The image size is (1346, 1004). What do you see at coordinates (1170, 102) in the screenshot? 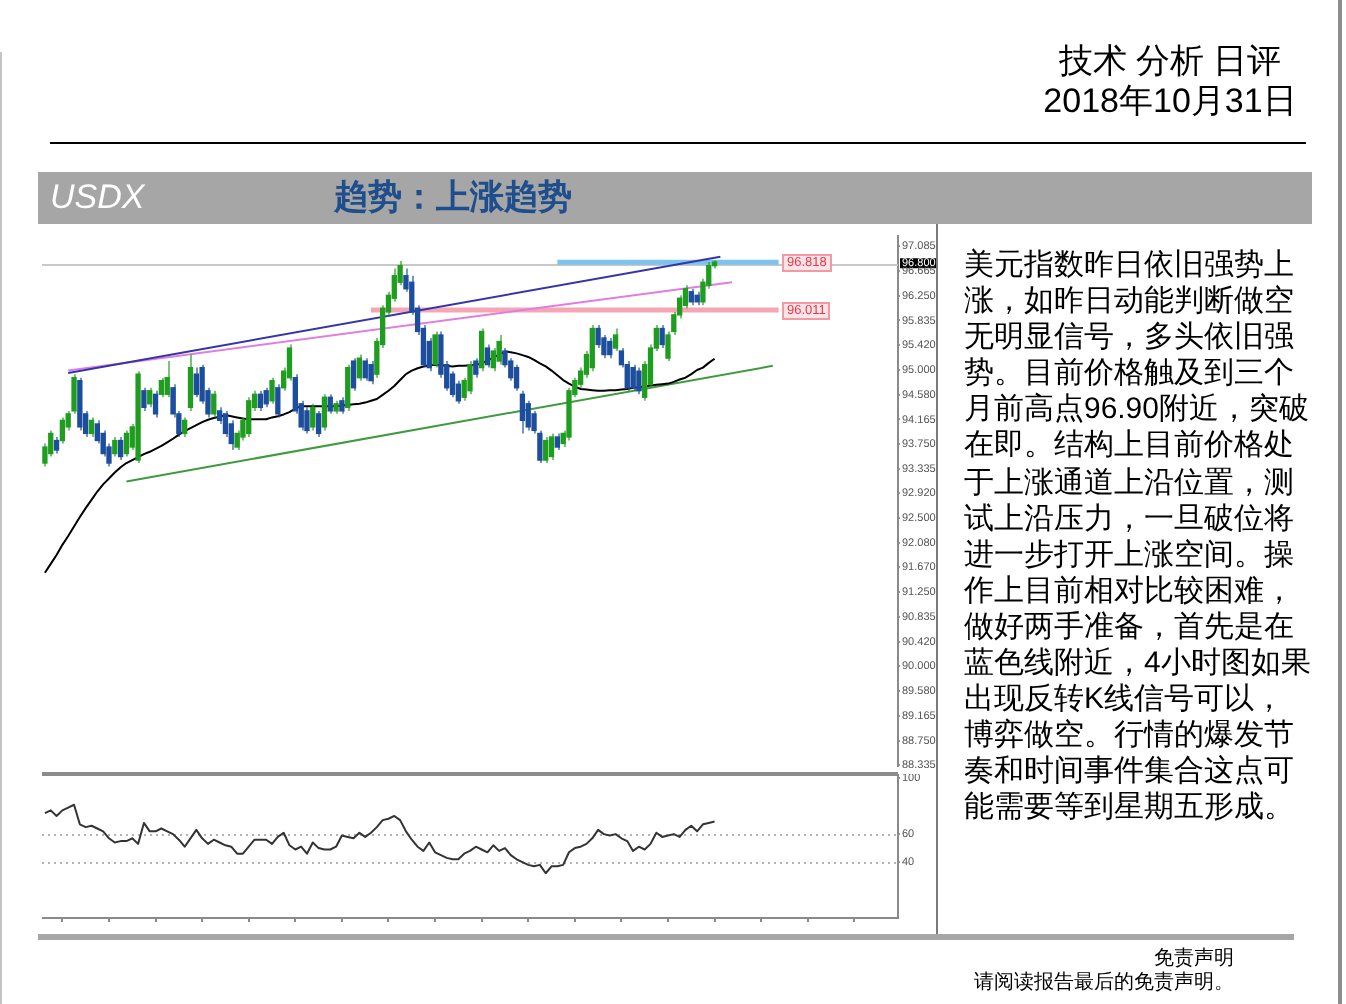
I see `text: 2018年10月31日` at bounding box center [1170, 102].